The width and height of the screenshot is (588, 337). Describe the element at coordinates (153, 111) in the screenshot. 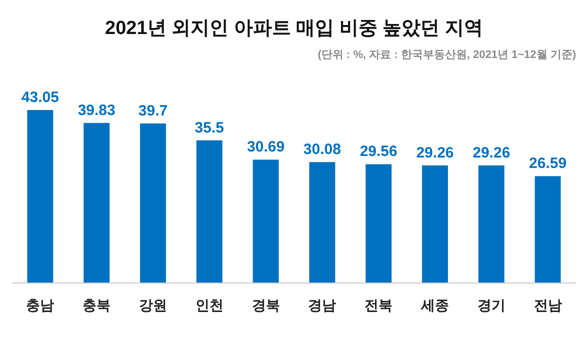

I see `data-label: 39.7` at that location.